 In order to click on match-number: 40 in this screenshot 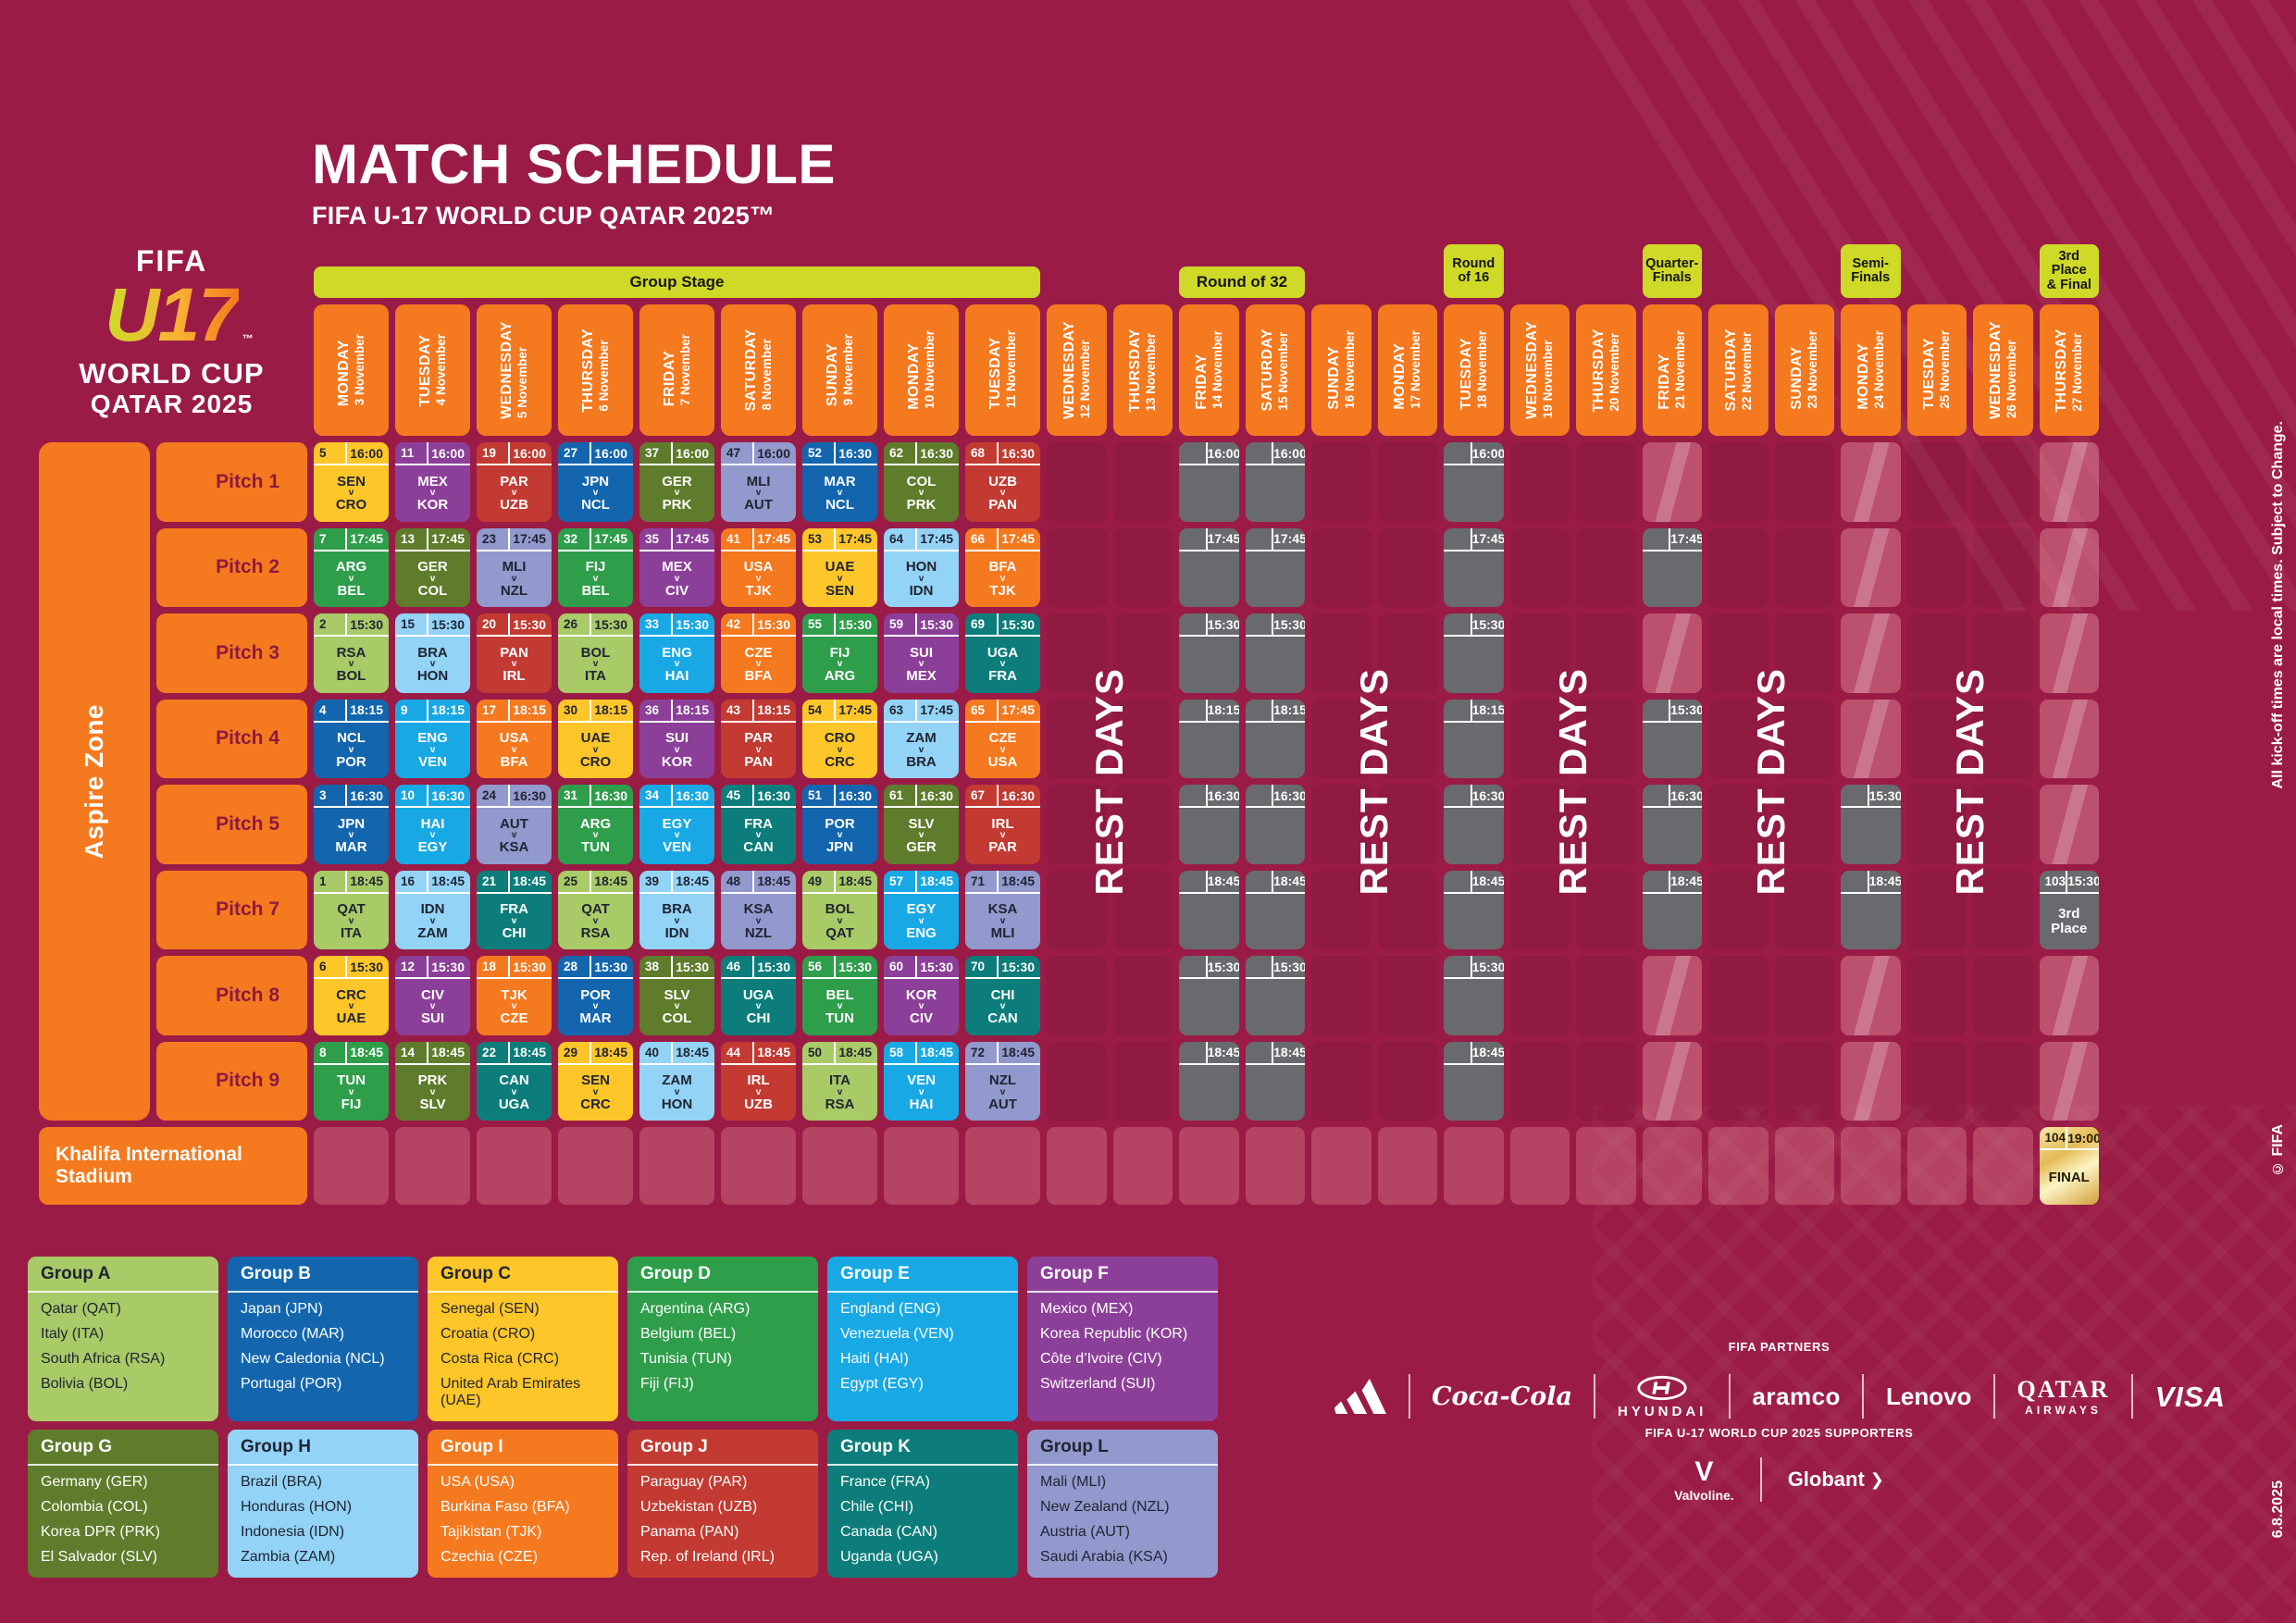, I will do `click(656, 1052)`.